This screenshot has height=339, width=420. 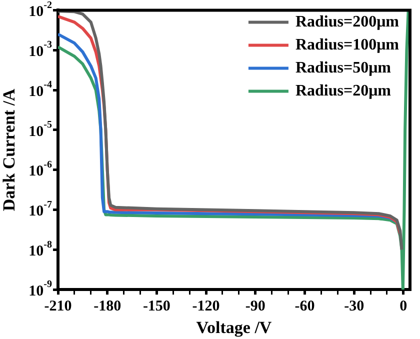 What do you see at coordinates (206, 306) in the screenshot?
I see `x-tick-label: -120` at bounding box center [206, 306].